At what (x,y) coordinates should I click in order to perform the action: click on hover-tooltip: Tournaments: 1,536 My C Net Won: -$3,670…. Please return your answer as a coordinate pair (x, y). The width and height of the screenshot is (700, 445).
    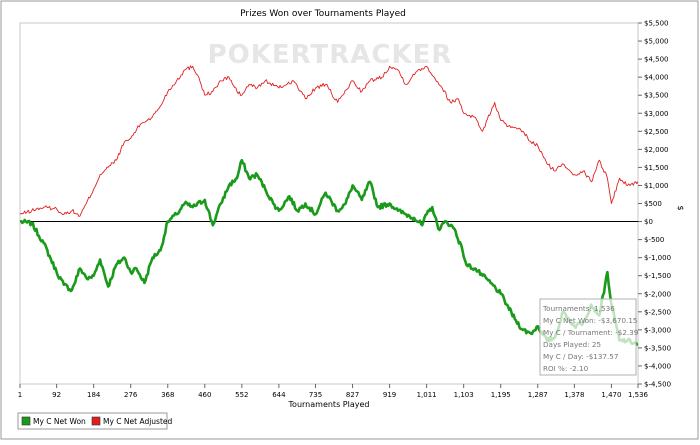
    Looking at the image, I should click on (589, 337).